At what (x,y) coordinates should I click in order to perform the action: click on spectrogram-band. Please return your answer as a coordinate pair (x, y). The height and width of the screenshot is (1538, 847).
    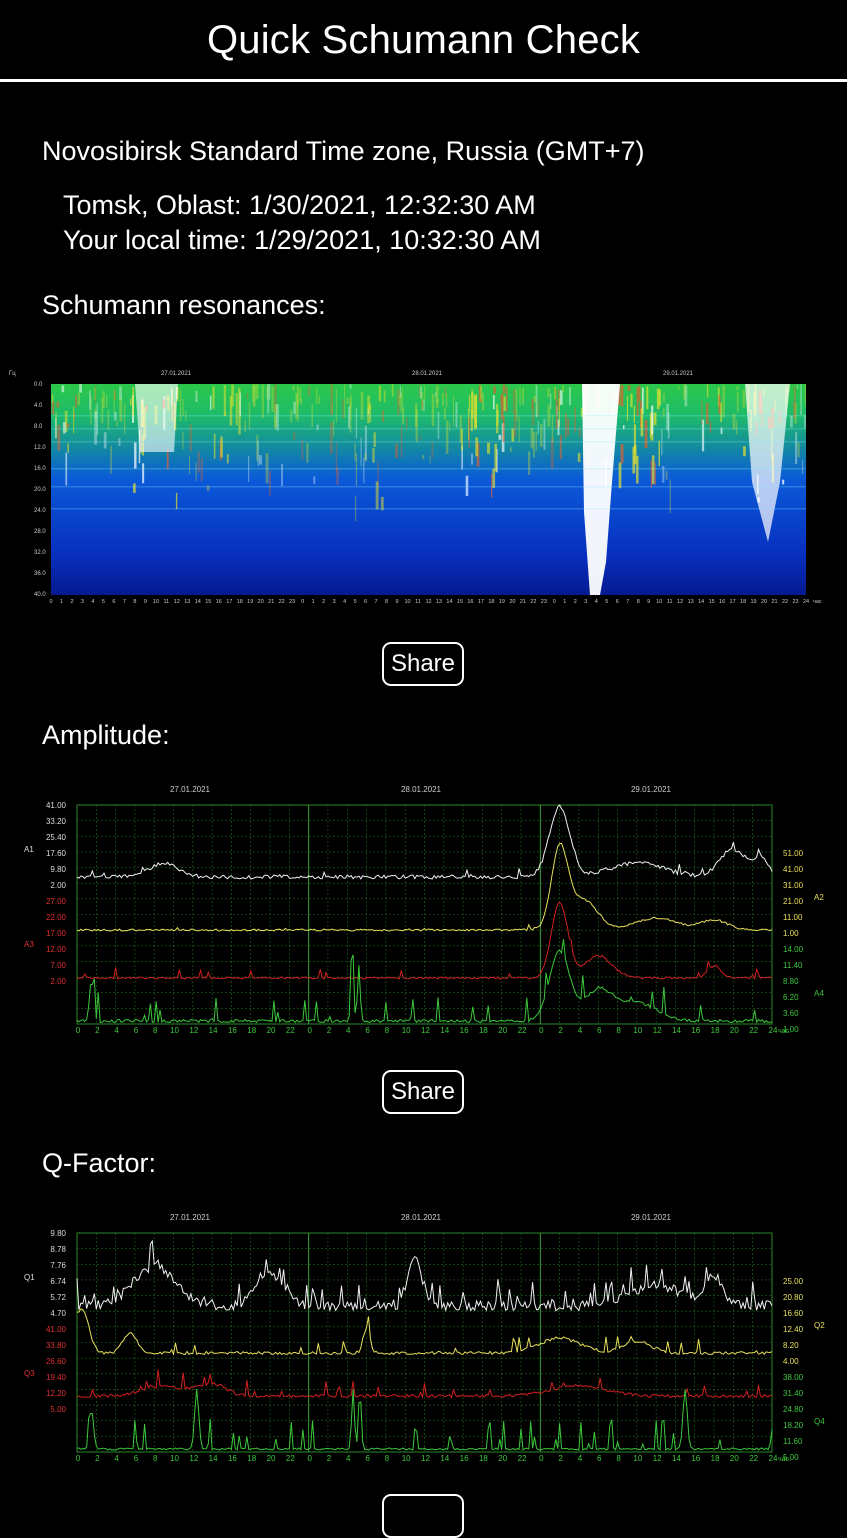
    Looking at the image, I should click on (428, 469).